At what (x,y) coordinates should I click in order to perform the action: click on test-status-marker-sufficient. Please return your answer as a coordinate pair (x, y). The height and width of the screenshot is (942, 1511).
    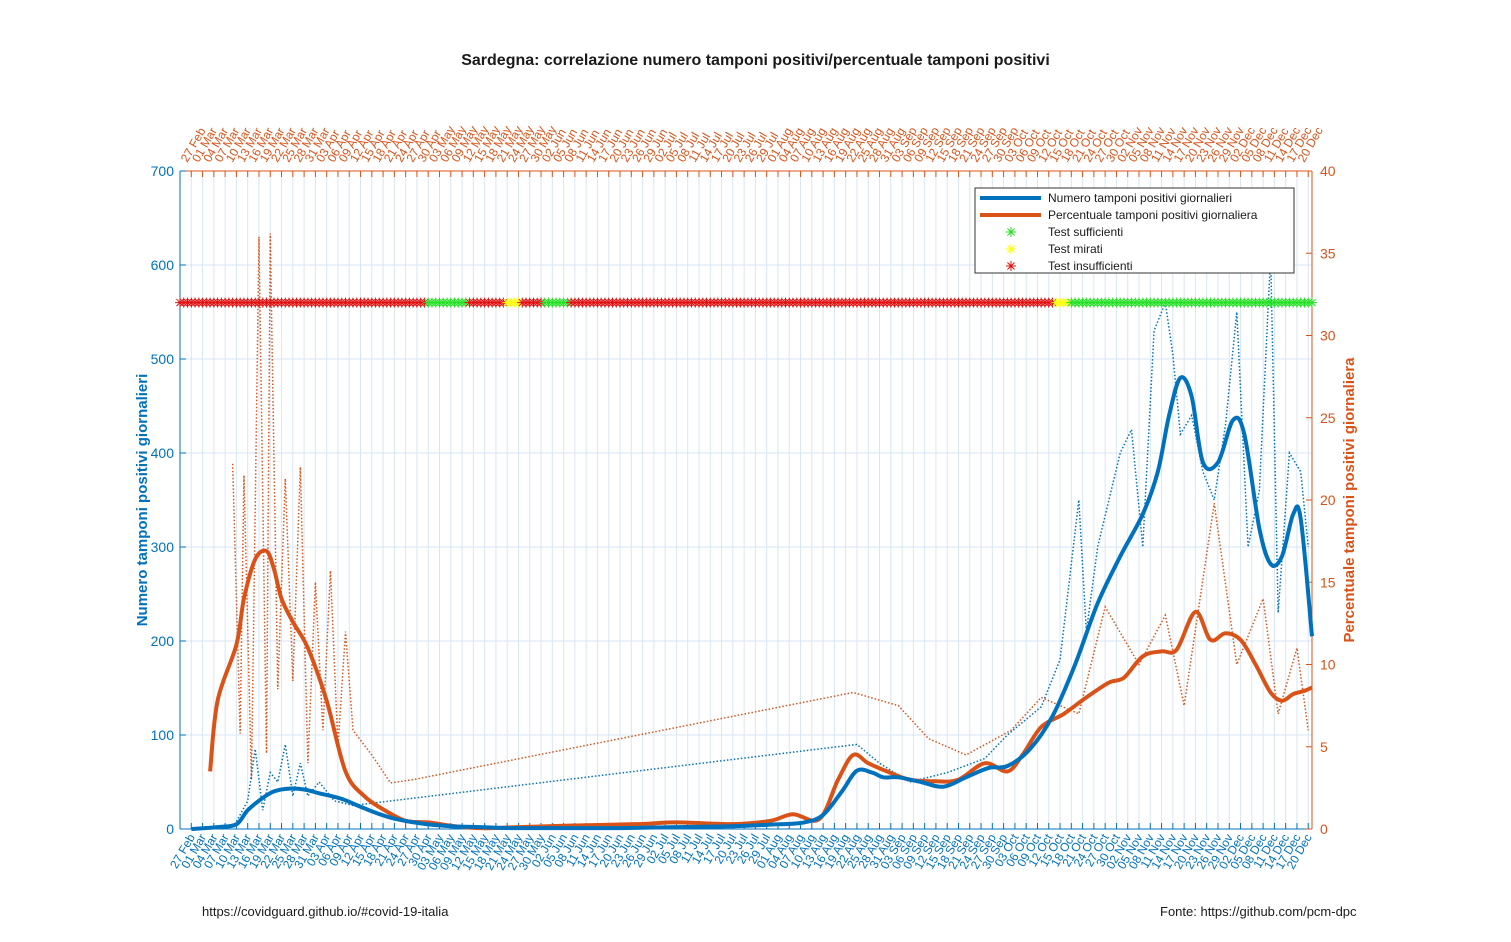
    Looking at the image, I should click on (1312, 302).